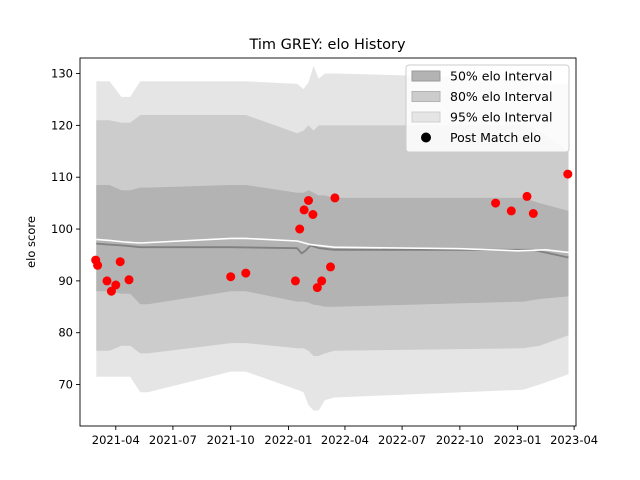 The image size is (640, 480). What do you see at coordinates (116, 440) in the screenshot?
I see `x-tick-label: 2021-04` at bounding box center [116, 440].